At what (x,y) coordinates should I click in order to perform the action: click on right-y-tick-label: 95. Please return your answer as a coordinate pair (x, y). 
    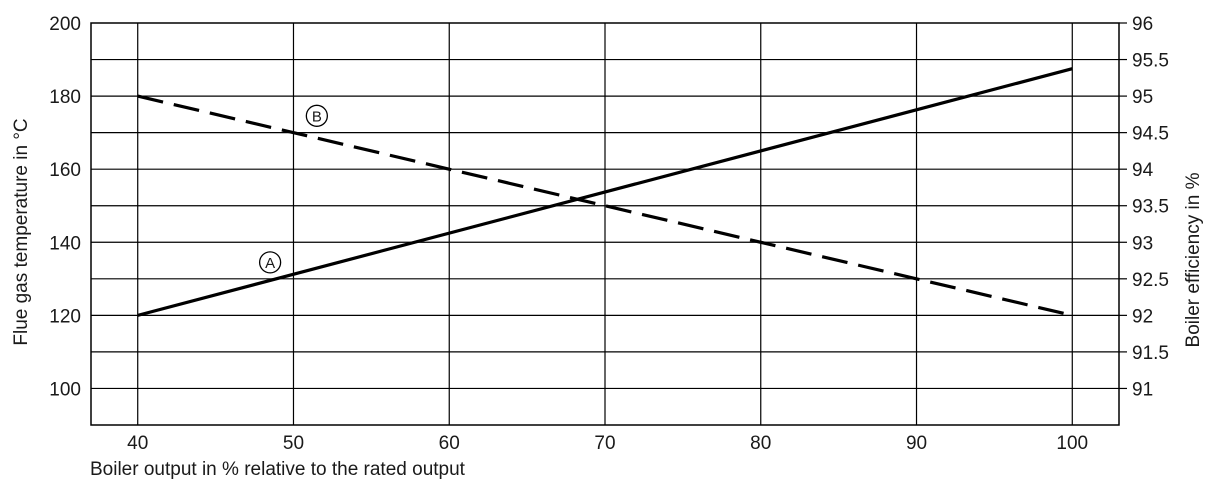
    Looking at the image, I should click on (1142, 97).